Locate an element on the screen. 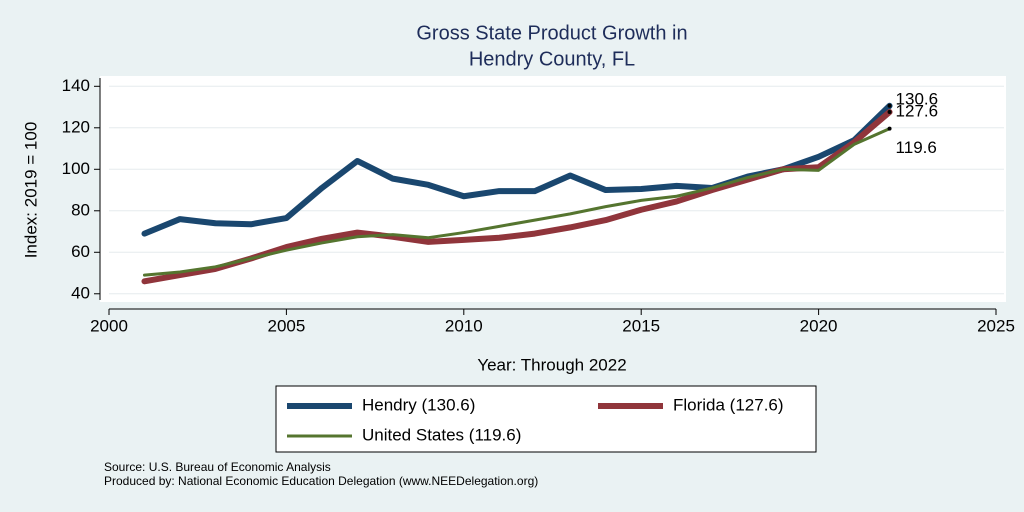 The image size is (1024, 512). note: Source: U.S. Bureau of Economic Analysis is located at coordinates (217, 467).